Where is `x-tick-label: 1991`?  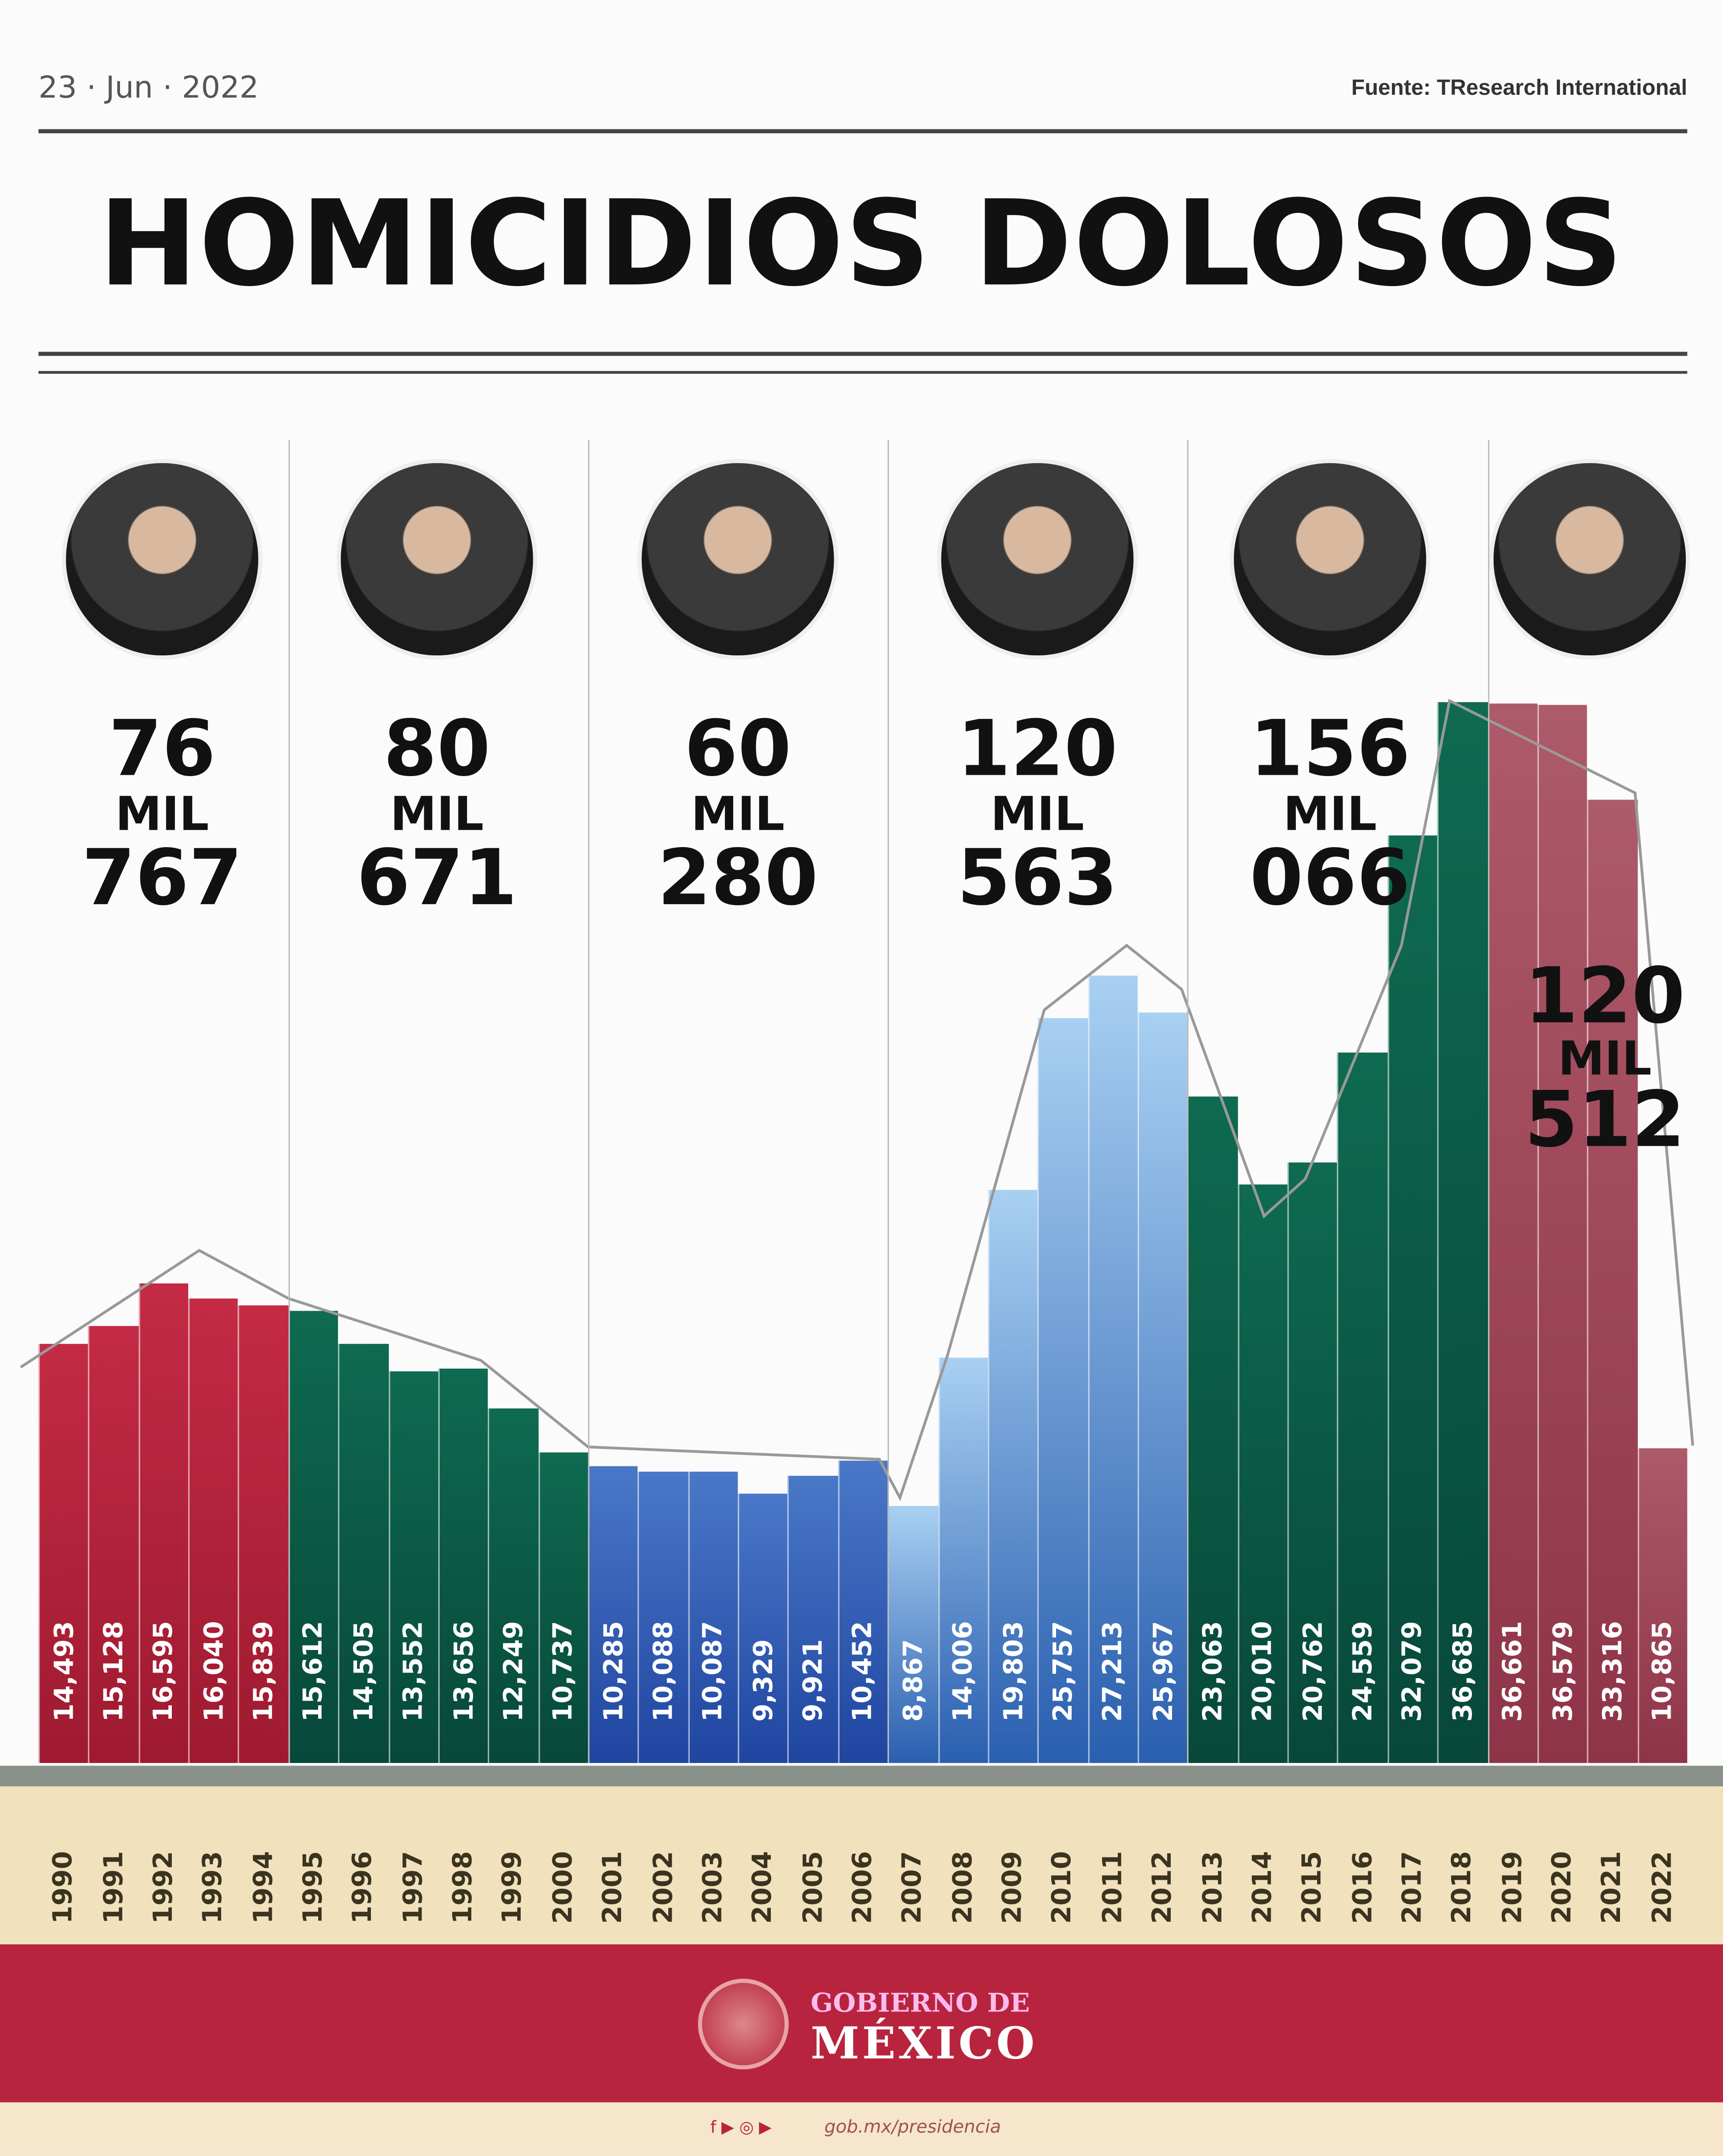 x-tick-label: 1991 is located at coordinates (113, 1888).